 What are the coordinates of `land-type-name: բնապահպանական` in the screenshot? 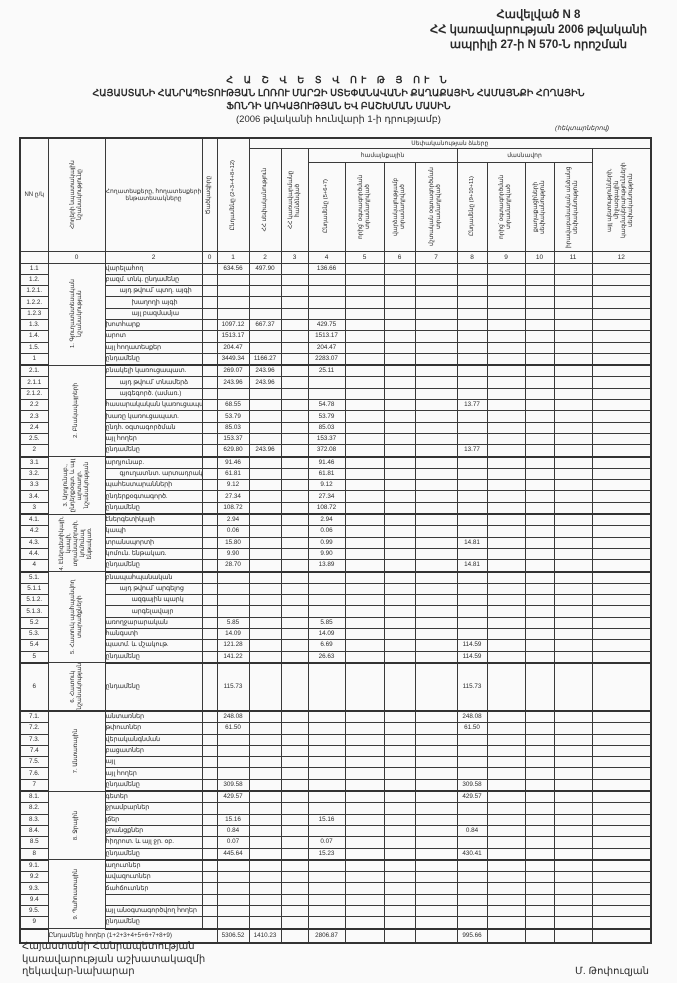 It's located at (153, 577).